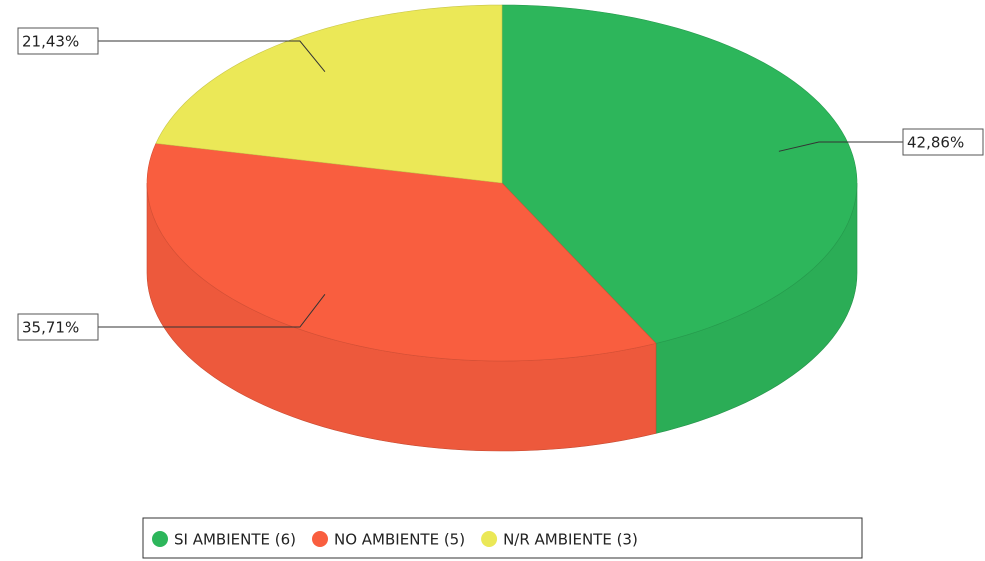 The width and height of the screenshot is (985, 561). I want to click on pie-slice, so click(329, 94).